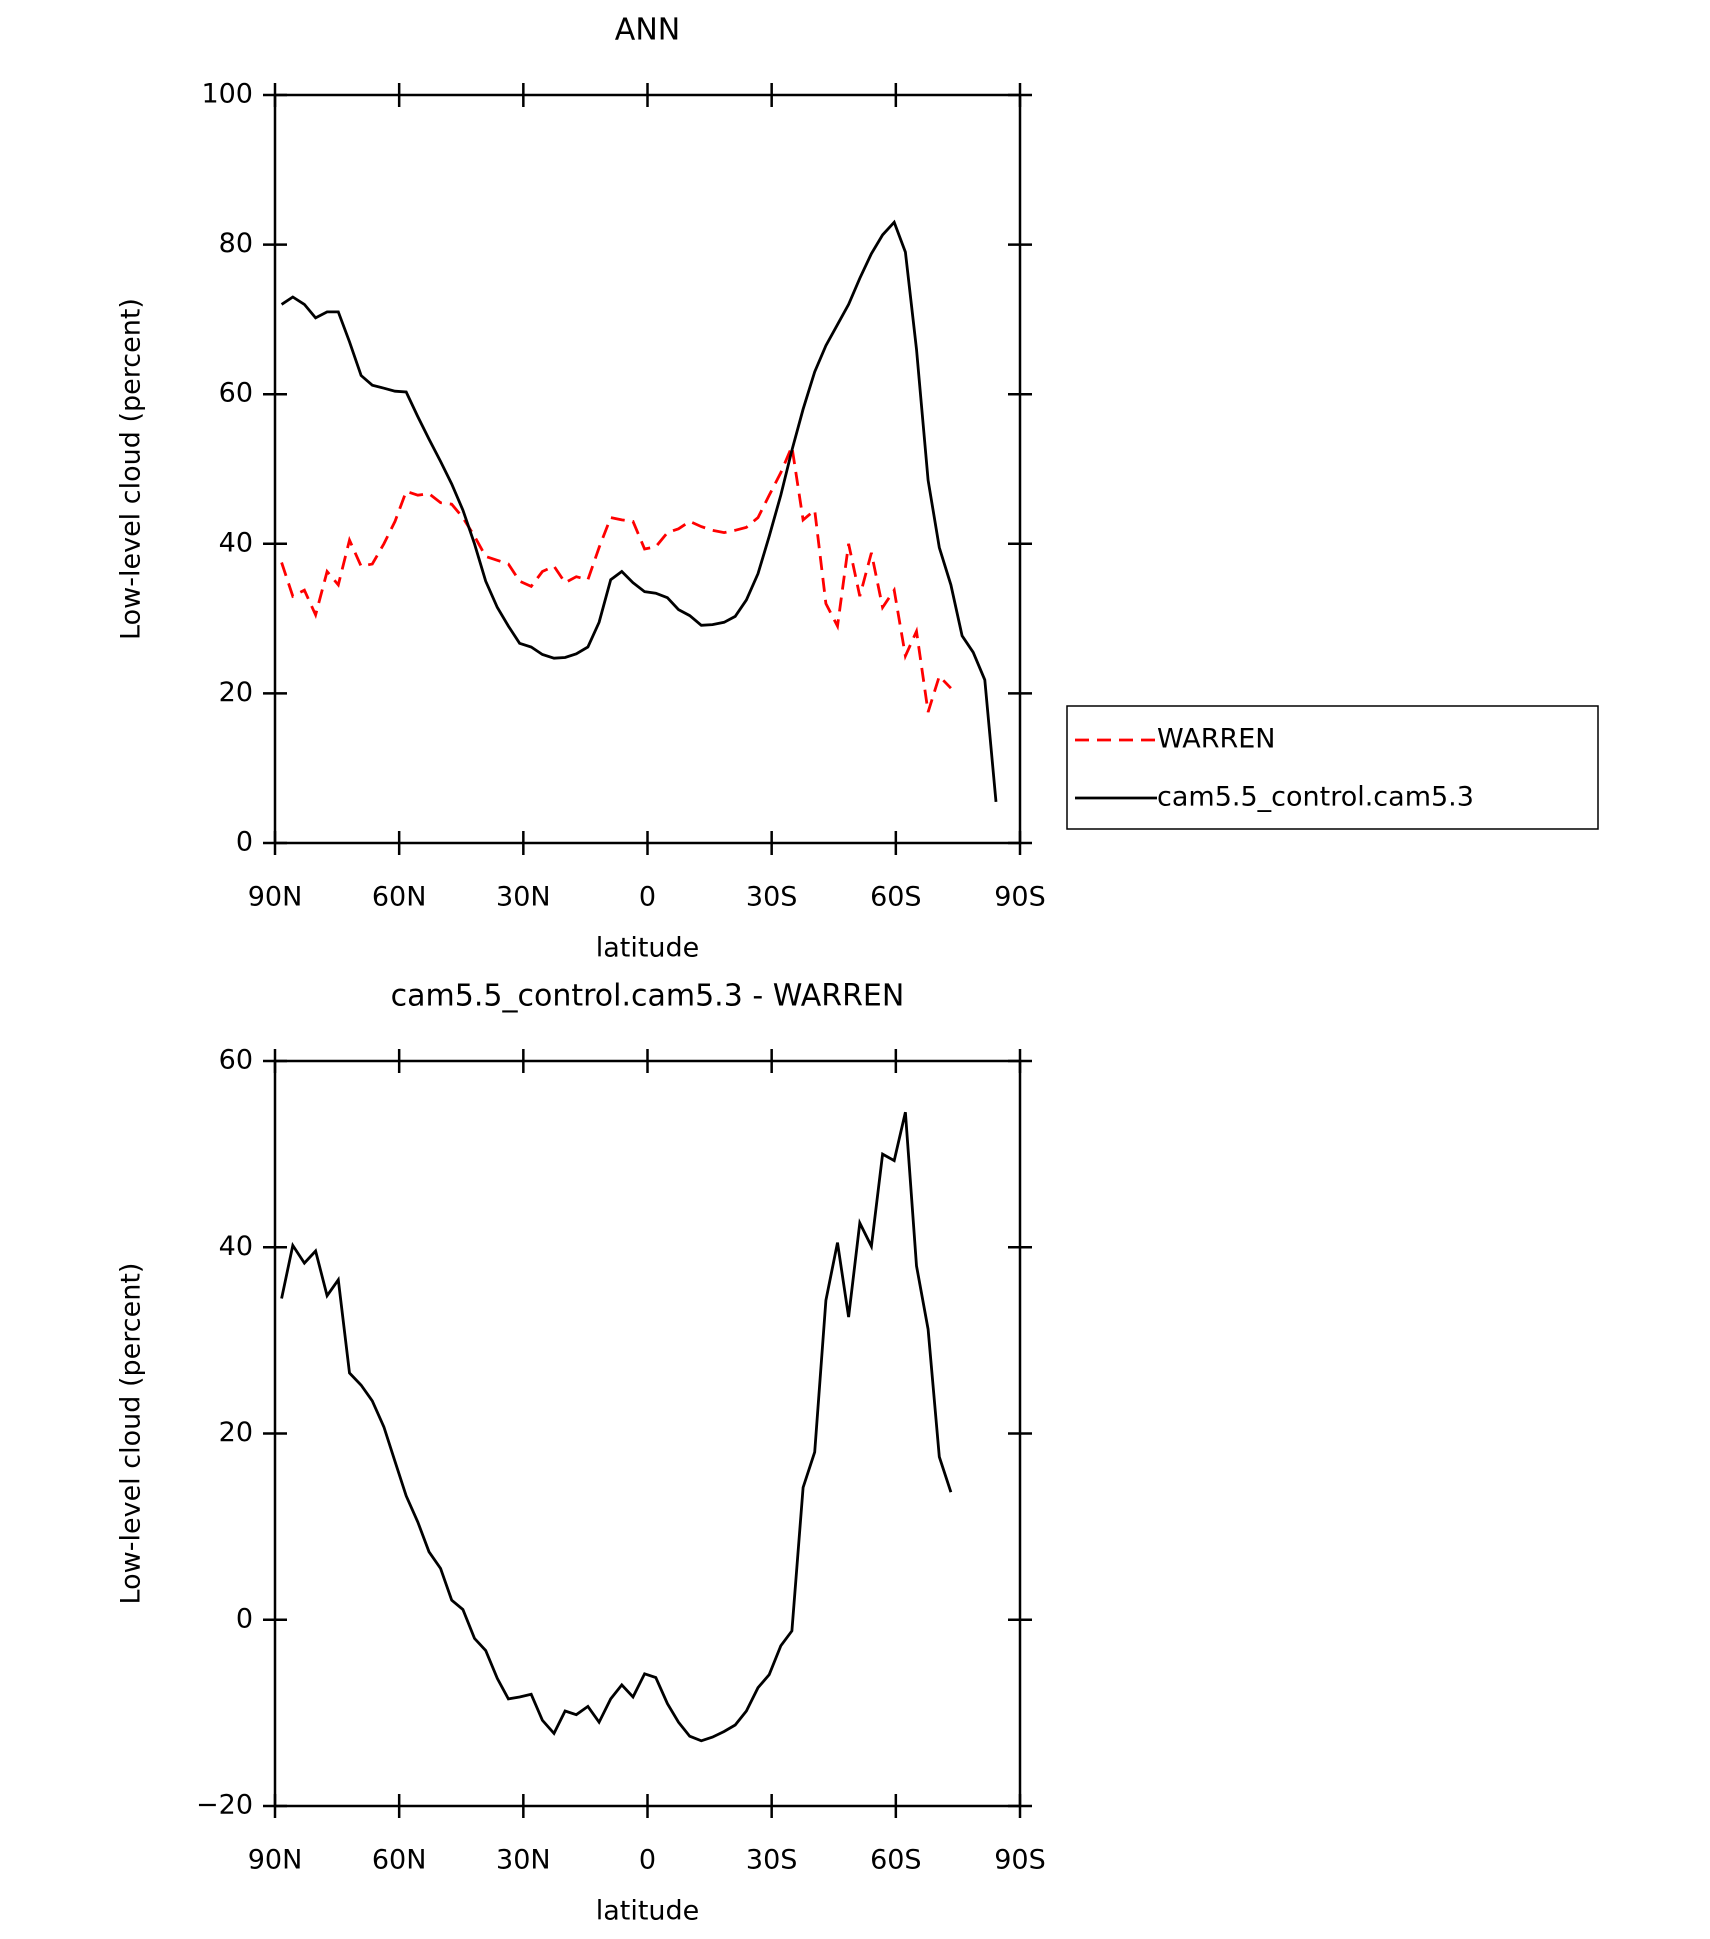  I want to click on chart-title: ANN, so click(647, 30).